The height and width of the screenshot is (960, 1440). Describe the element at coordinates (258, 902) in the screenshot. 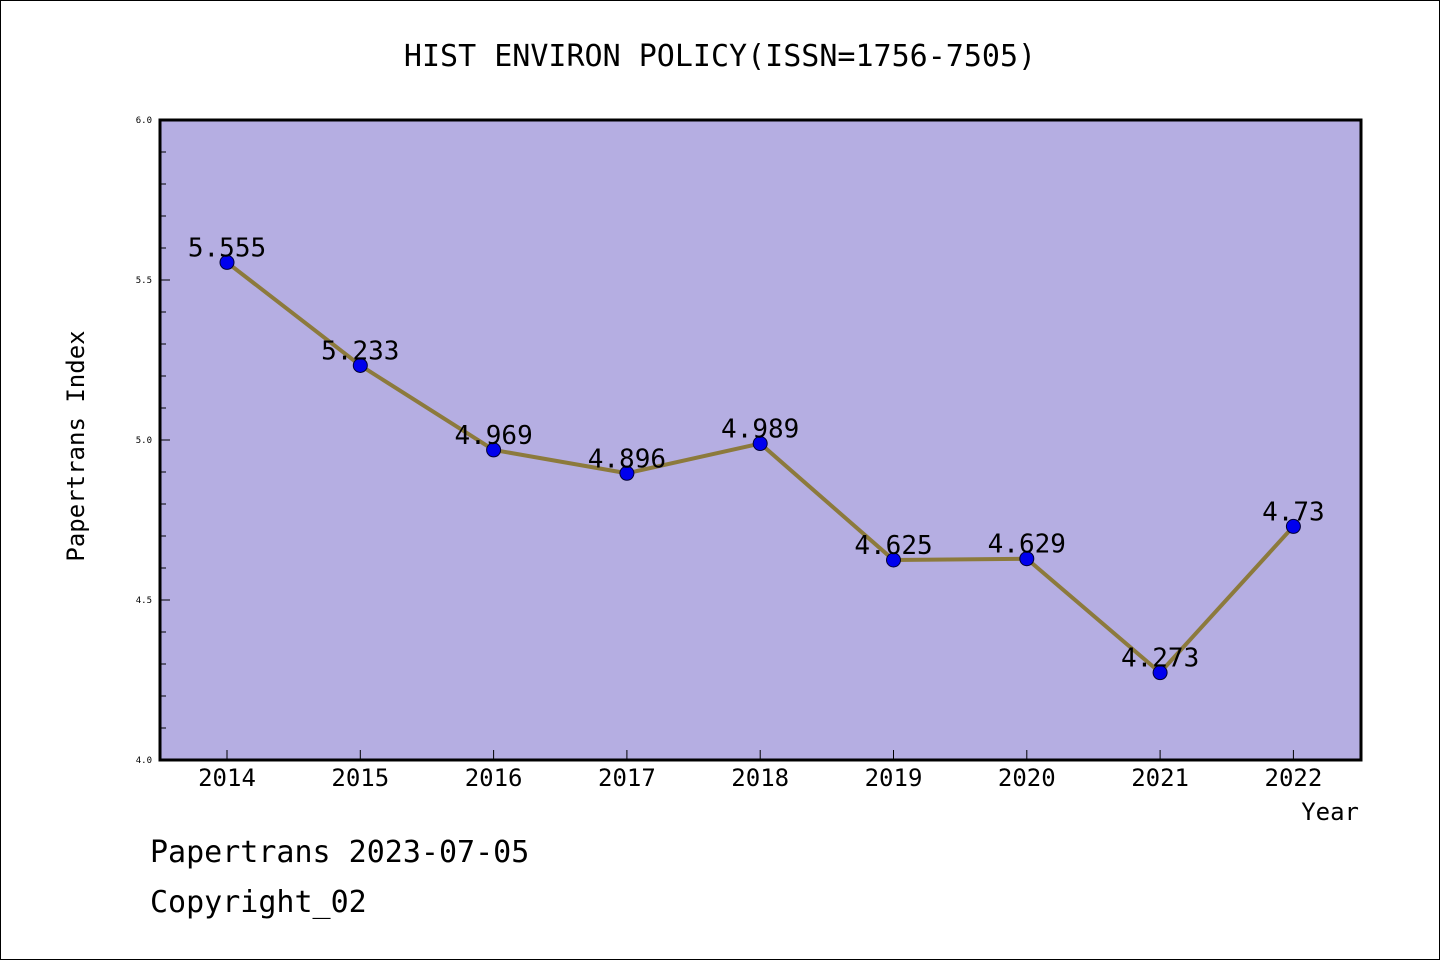

I see `footer-copyright-text: Copyright_02` at that location.